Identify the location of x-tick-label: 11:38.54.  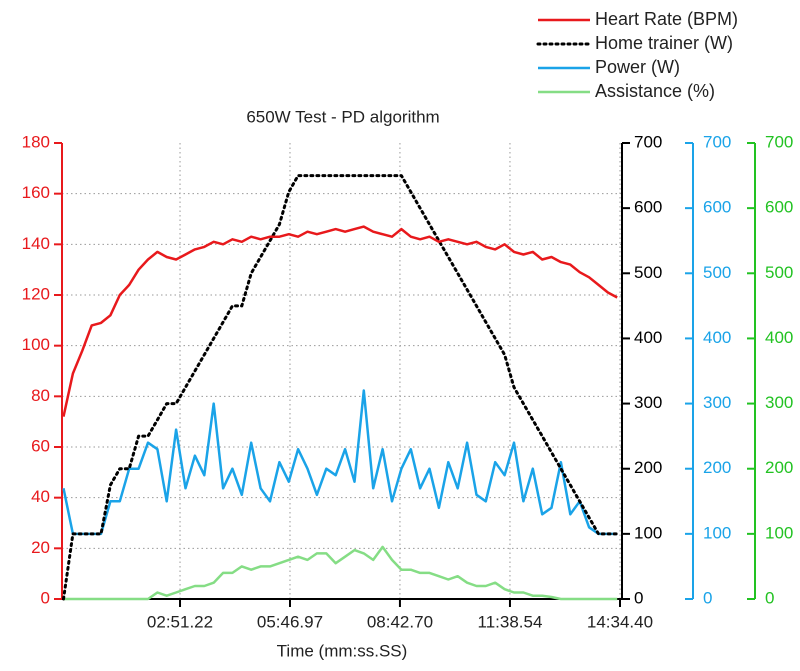
(510, 621).